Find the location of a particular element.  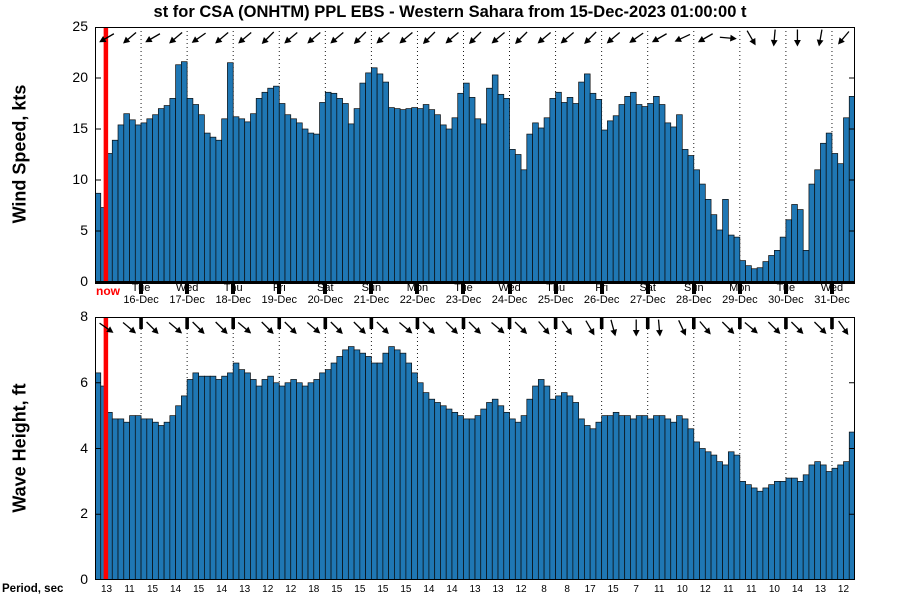

now-line is located at coordinates (106, 154).